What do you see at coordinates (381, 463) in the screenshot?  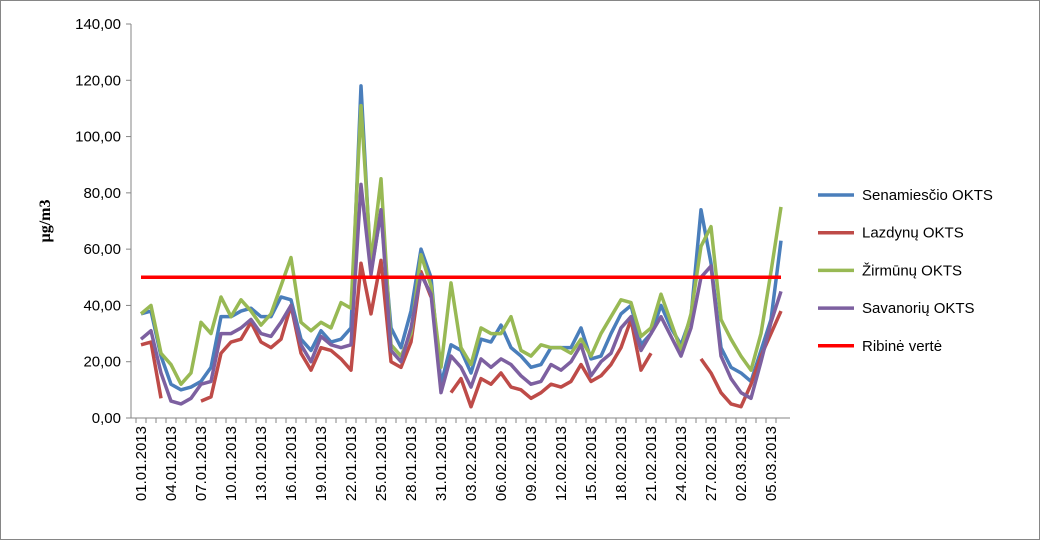 I see `x-tick-label: 25.01.2013` at bounding box center [381, 463].